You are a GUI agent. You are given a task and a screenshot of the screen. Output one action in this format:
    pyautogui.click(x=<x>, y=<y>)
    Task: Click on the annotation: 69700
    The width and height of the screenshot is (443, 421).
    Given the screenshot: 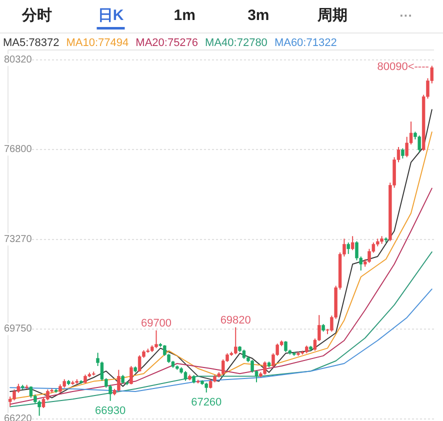 What is the action you would take?
    pyautogui.click(x=156, y=323)
    